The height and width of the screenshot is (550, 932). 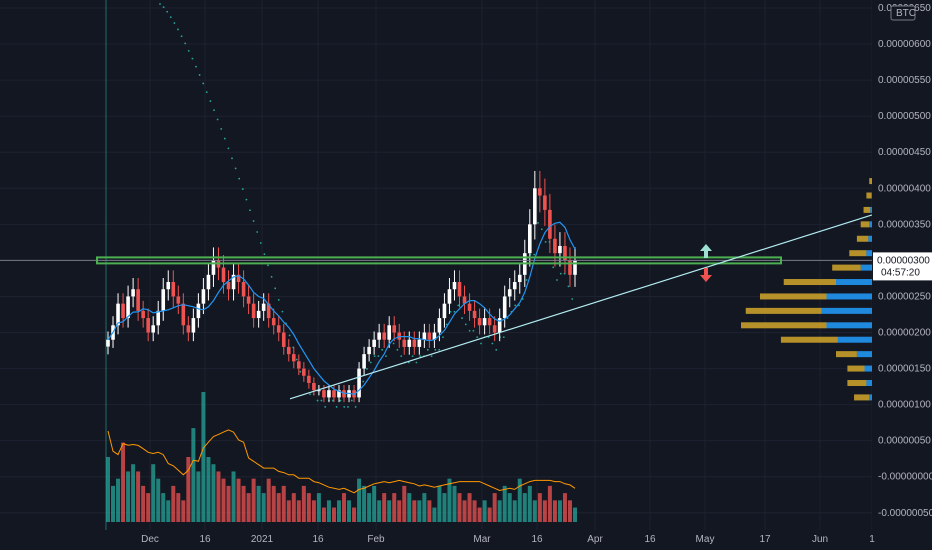 What do you see at coordinates (904, 405) in the screenshot?
I see `price-tick-label: 0.00000100` at bounding box center [904, 405].